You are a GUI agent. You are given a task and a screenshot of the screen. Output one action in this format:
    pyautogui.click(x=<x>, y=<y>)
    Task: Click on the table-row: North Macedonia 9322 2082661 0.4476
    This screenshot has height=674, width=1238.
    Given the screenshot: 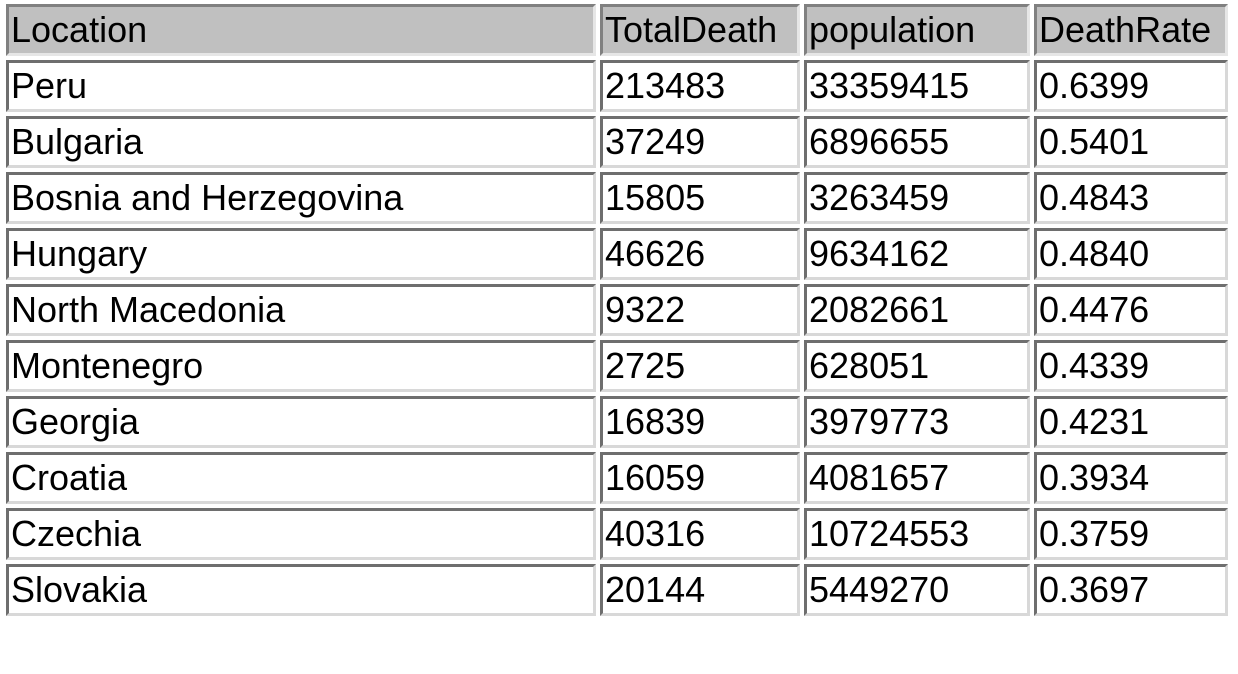 What is the action you would take?
    pyautogui.click(x=617, y=310)
    